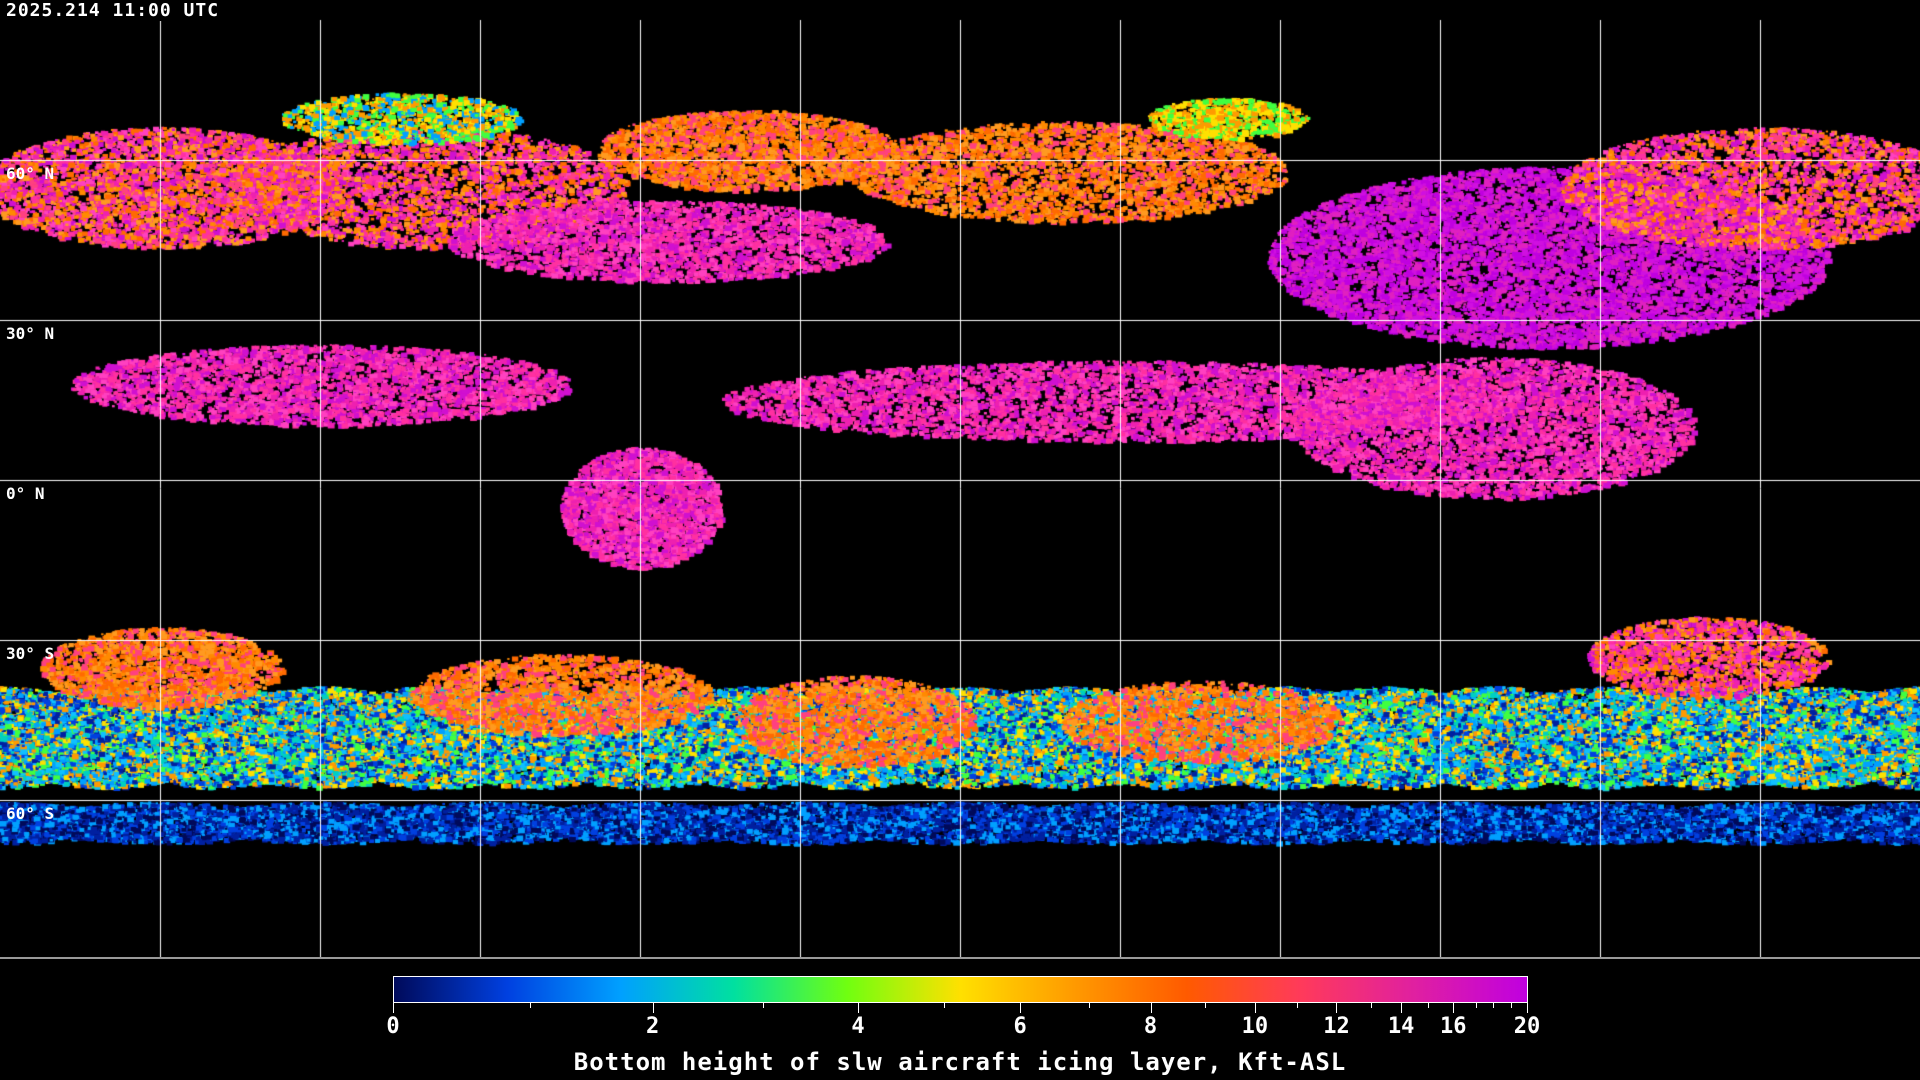 This screenshot has width=1920, height=1080. I want to click on colorbar, so click(960, 989).